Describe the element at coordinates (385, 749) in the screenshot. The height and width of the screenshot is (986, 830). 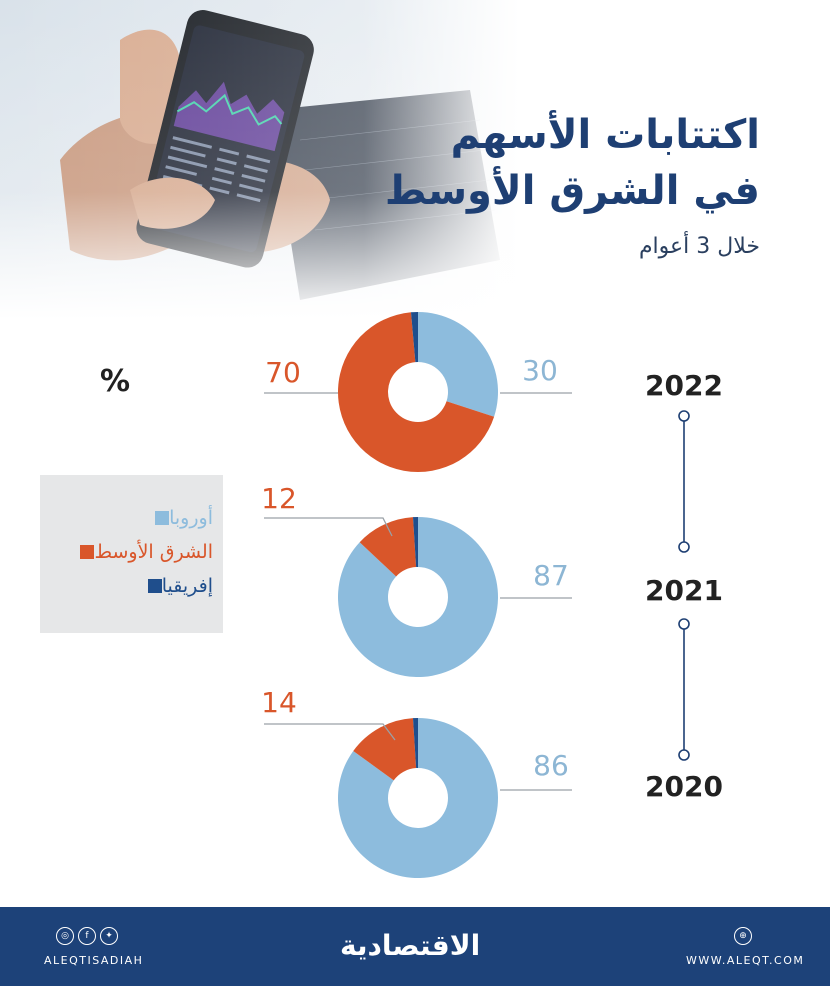
I see `slice-middle-east-2020` at that location.